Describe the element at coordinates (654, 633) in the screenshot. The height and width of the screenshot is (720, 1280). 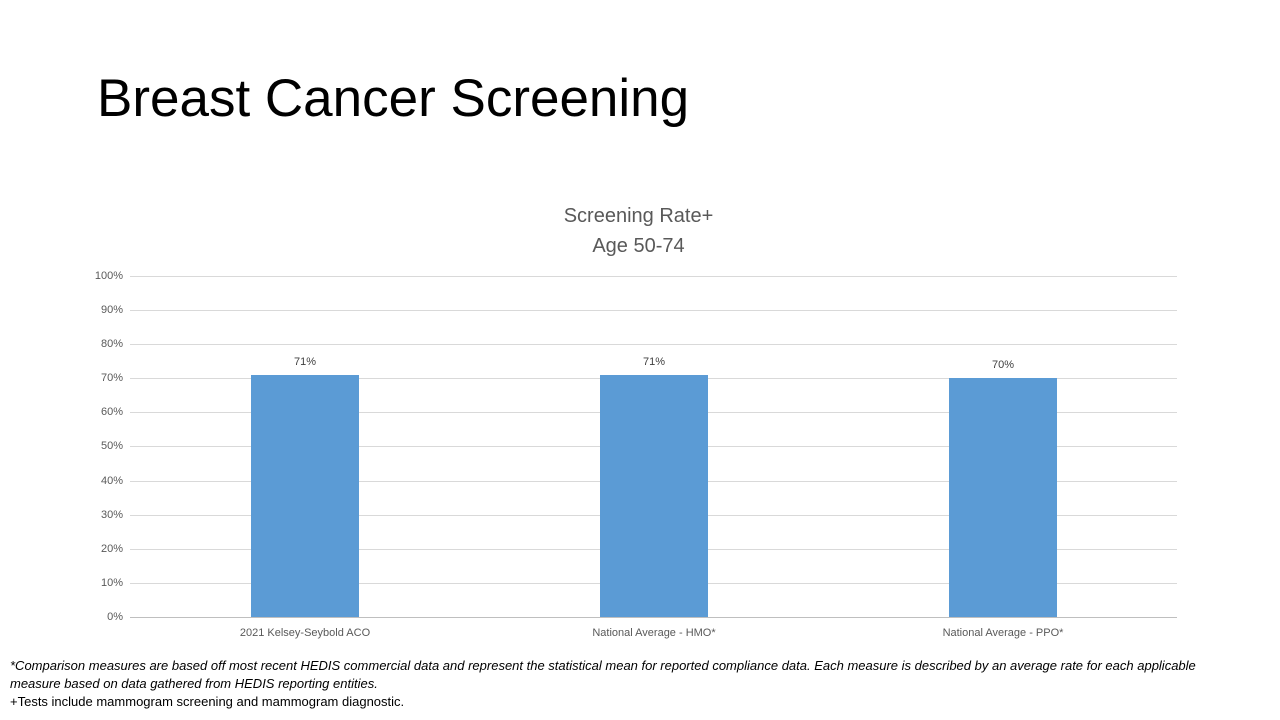
I see `x-category-label: National Average - HMO*` at that location.